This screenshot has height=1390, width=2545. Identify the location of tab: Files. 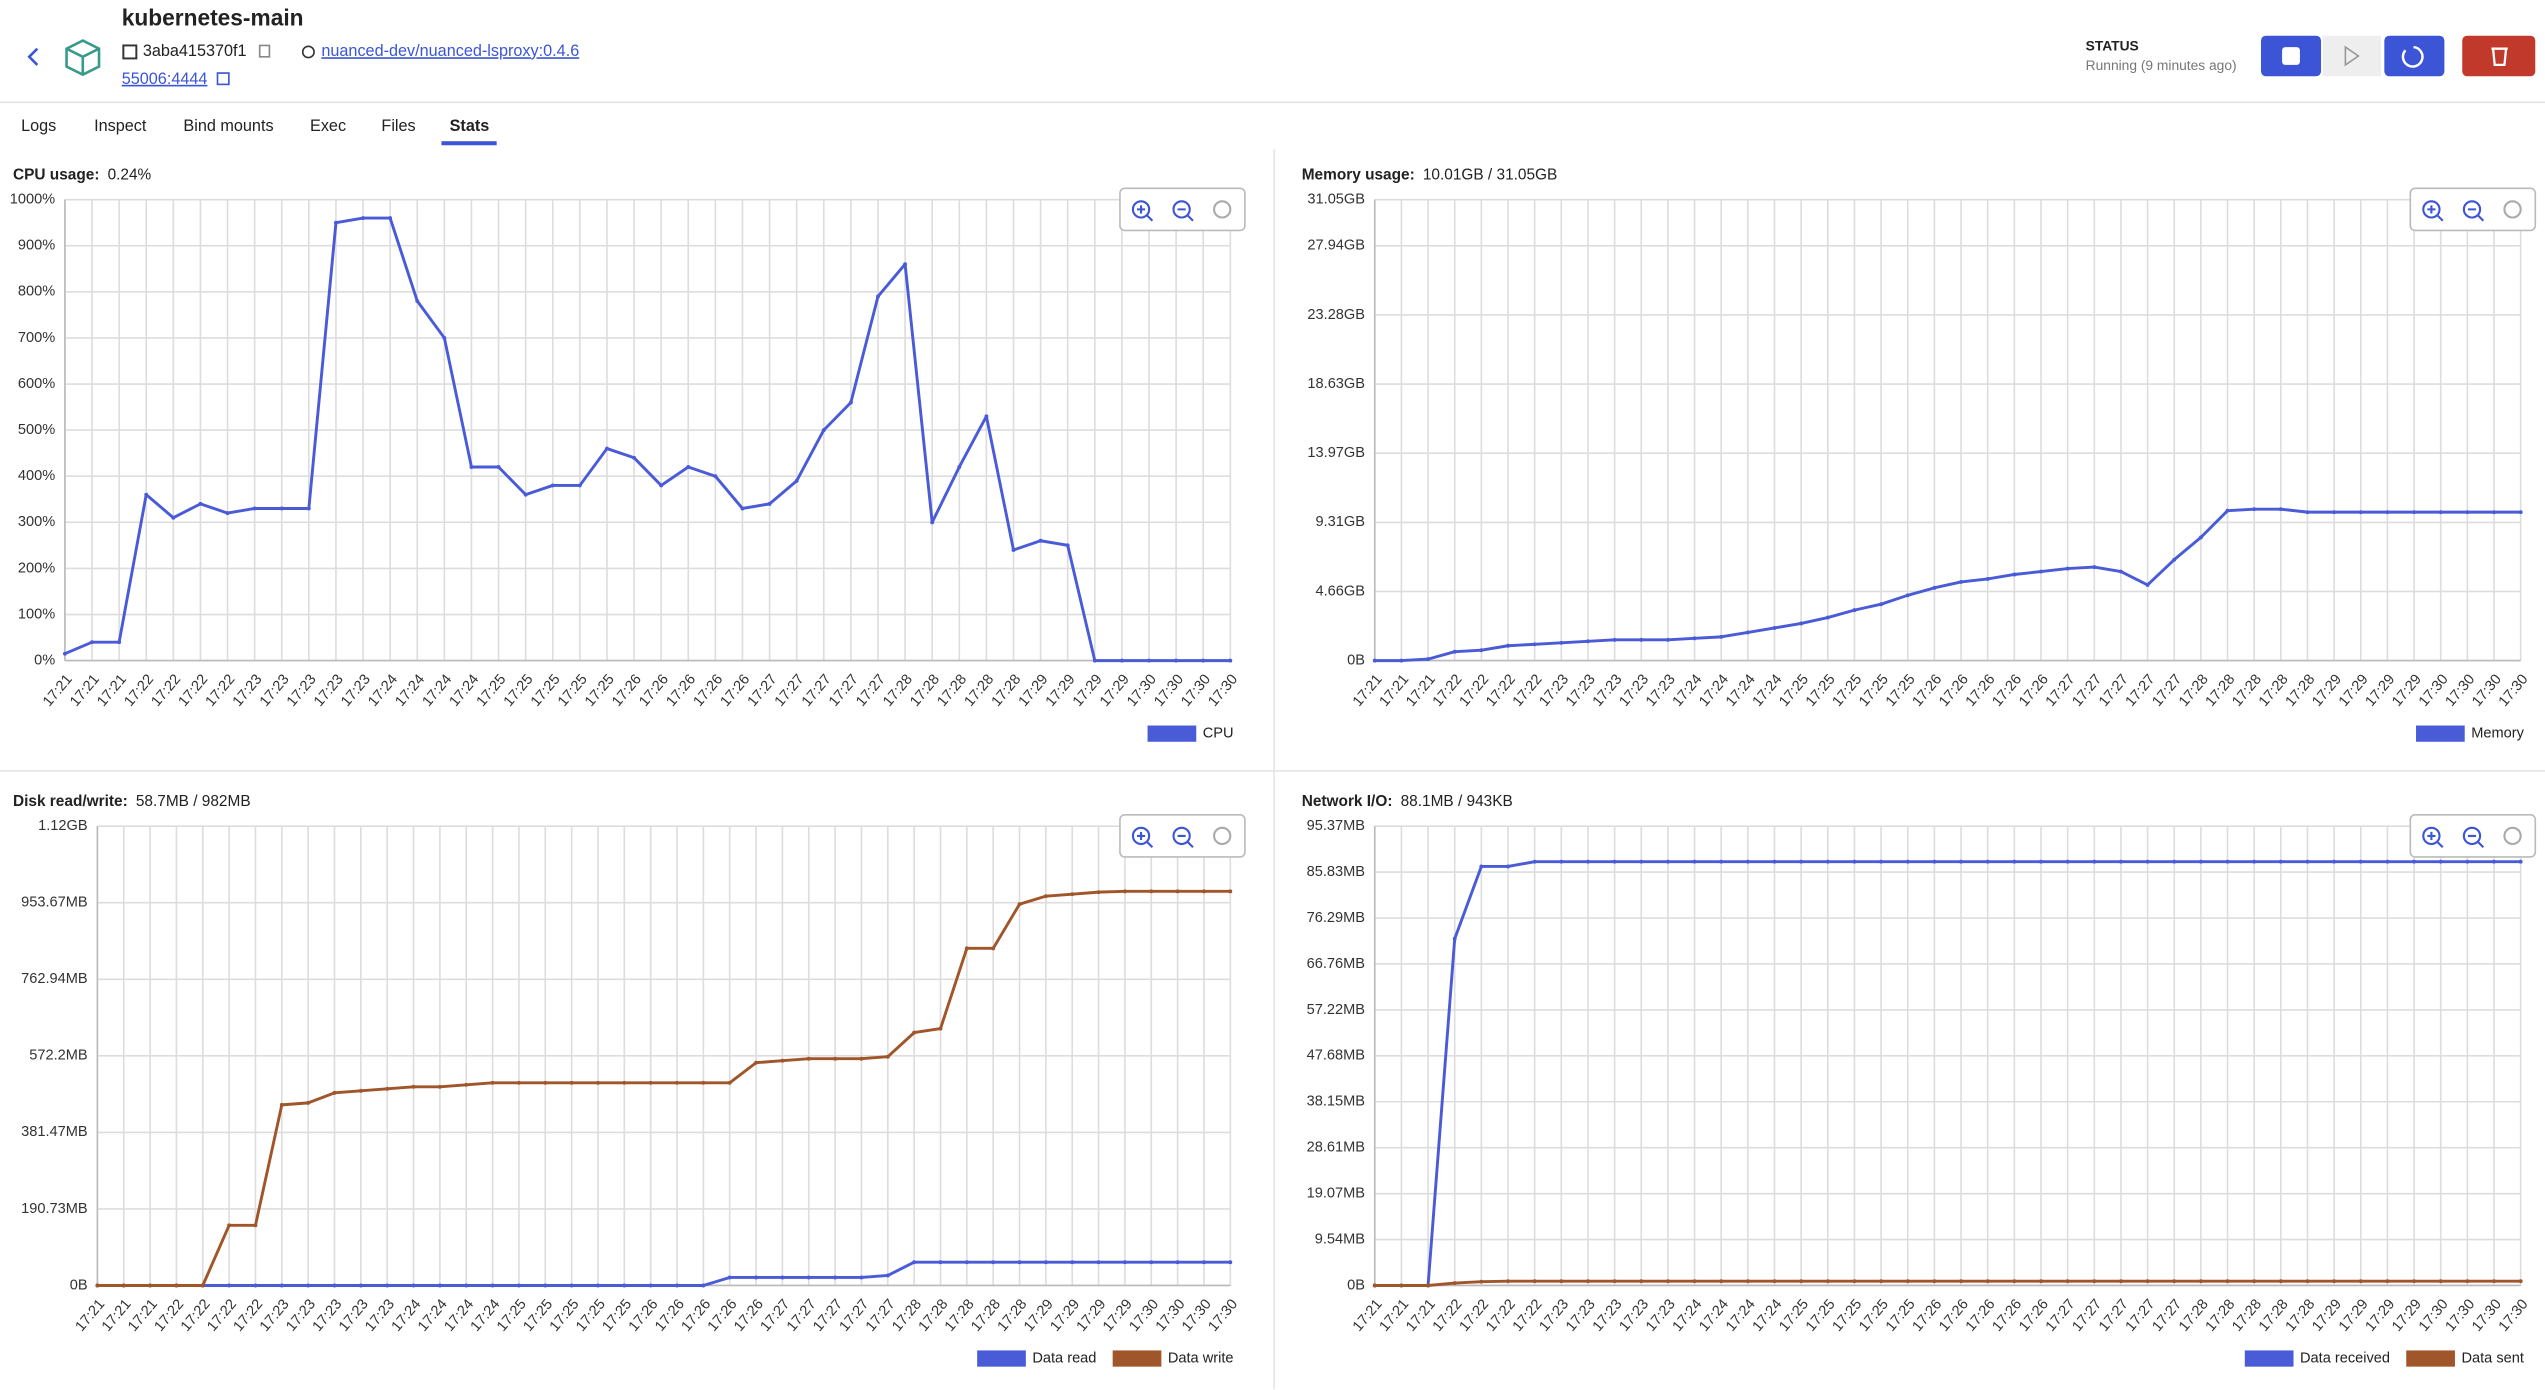
(398, 126).